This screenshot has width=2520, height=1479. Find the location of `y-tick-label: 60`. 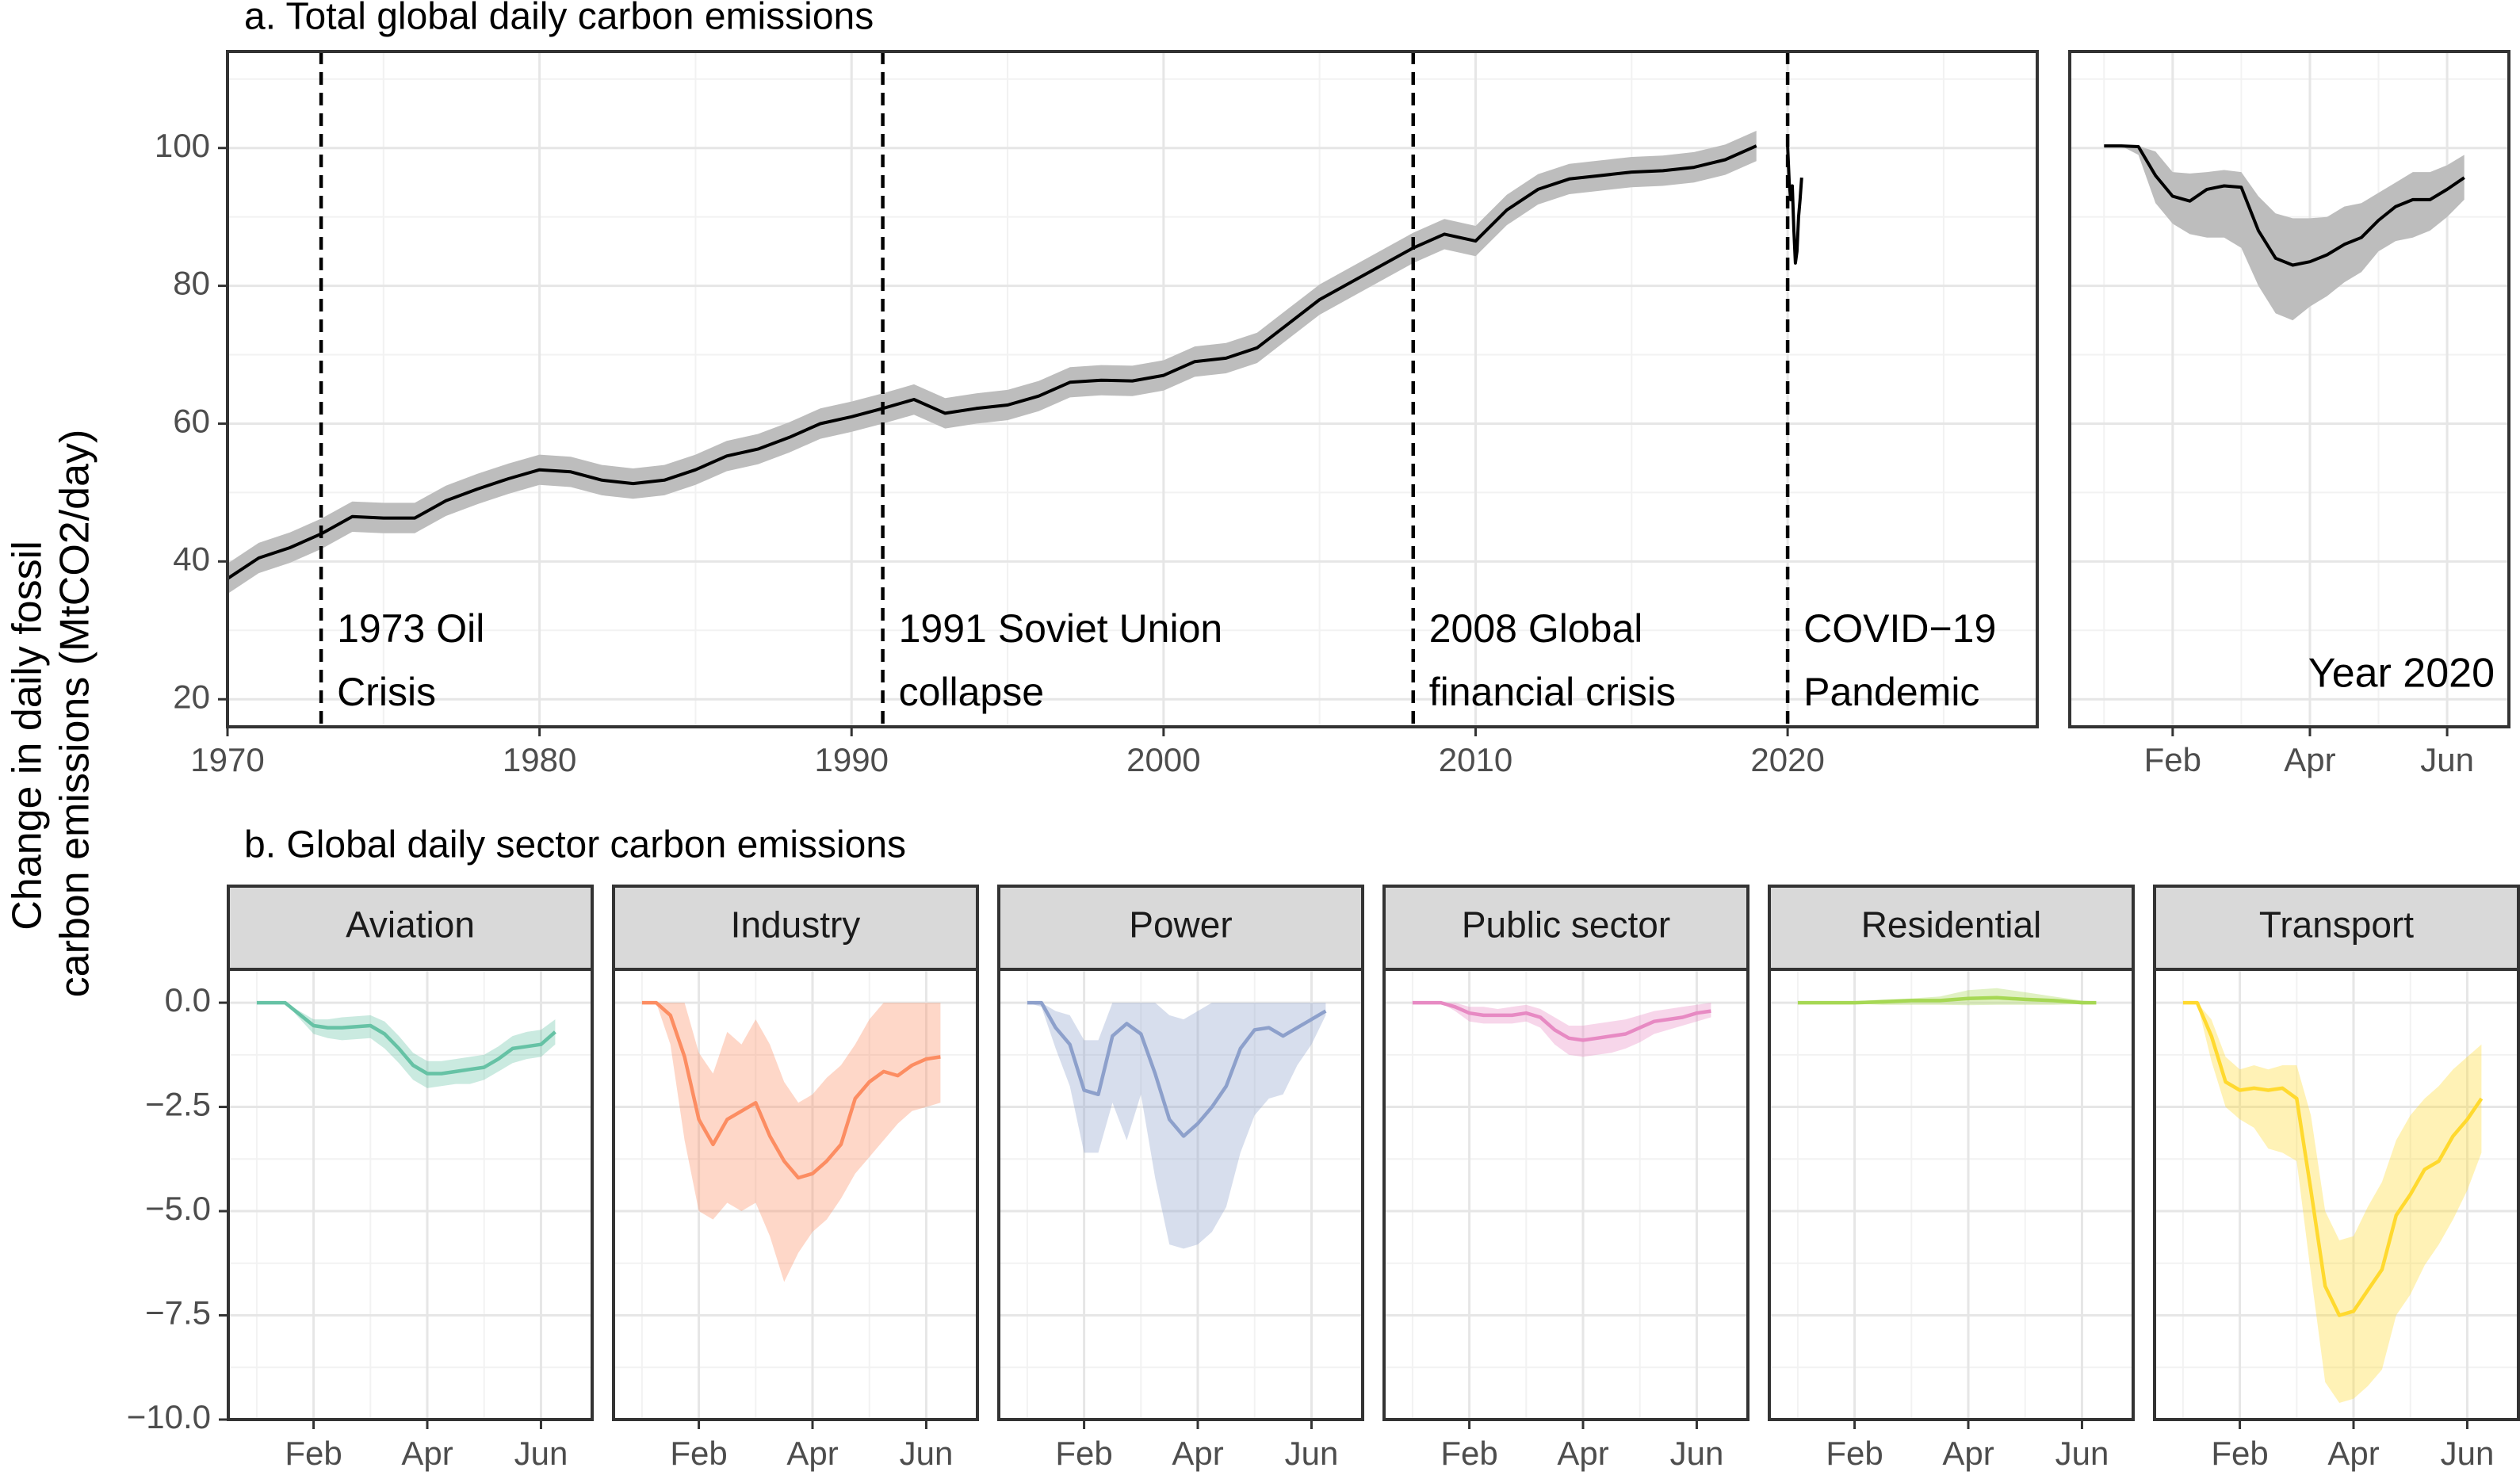

y-tick-label: 60 is located at coordinates (191, 421).